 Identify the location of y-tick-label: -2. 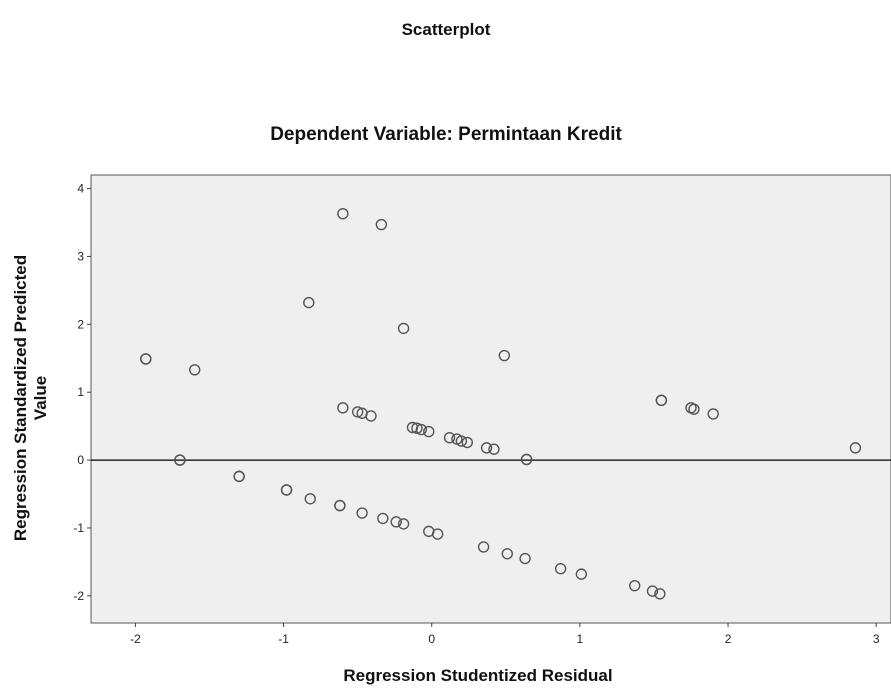
(78, 596).